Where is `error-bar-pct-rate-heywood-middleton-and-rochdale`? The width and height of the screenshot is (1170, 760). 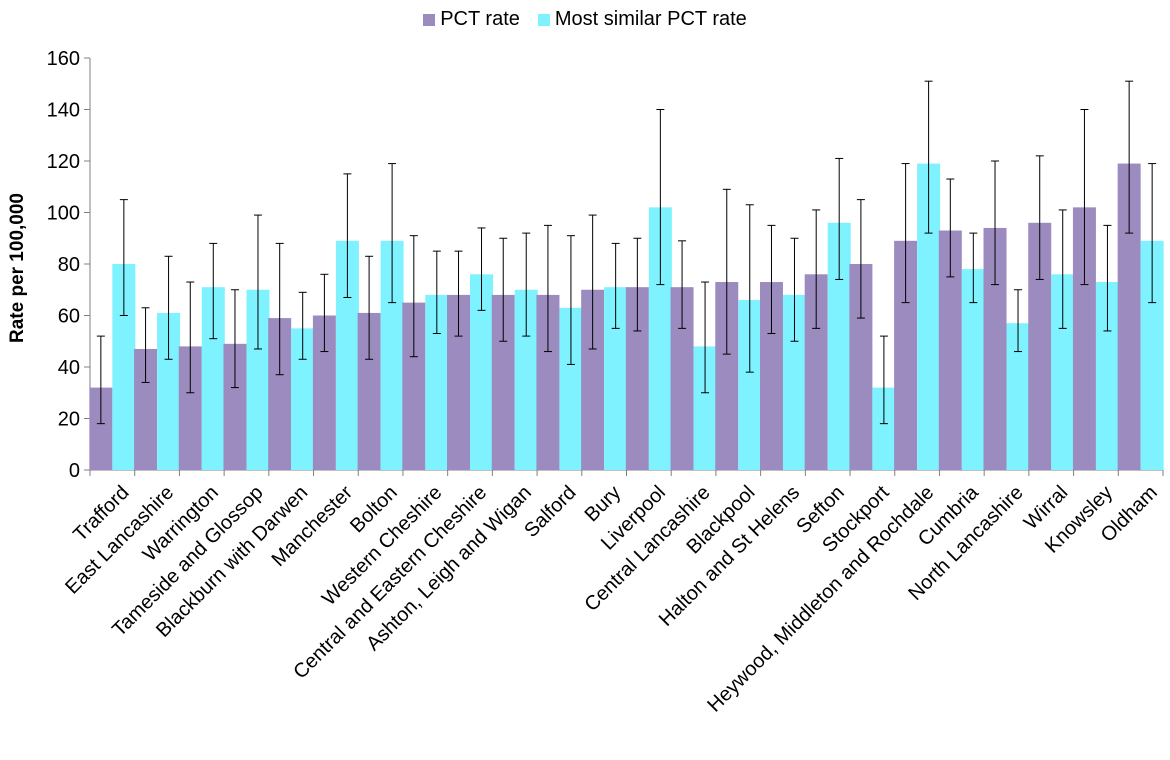
error-bar-pct-rate-heywood-middleton-and-rochdale is located at coordinates (905, 233).